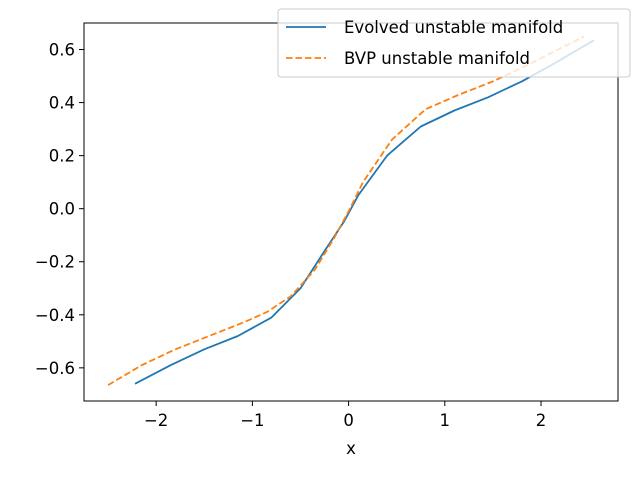  I want to click on y-tick-label: −0.2, so click(55, 262).